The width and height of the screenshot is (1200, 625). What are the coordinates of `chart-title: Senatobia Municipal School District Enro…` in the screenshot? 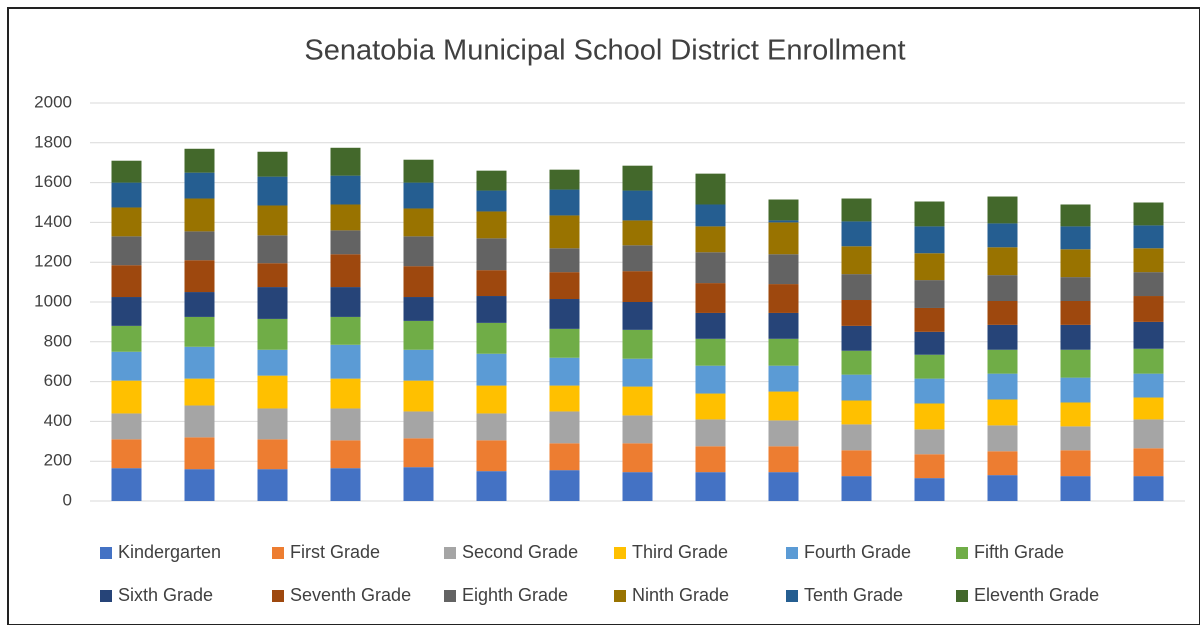 It's located at (604, 51).